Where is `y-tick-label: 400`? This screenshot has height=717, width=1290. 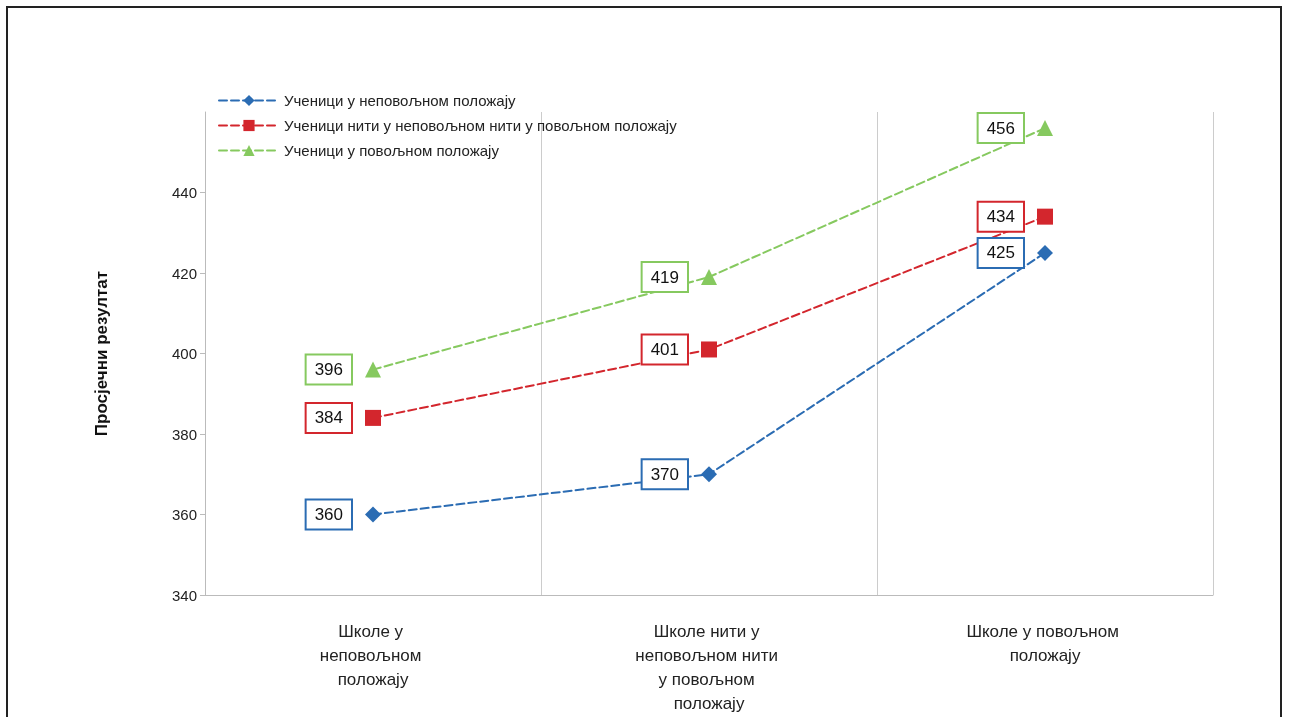
y-tick-label: 400 is located at coordinates (184, 353).